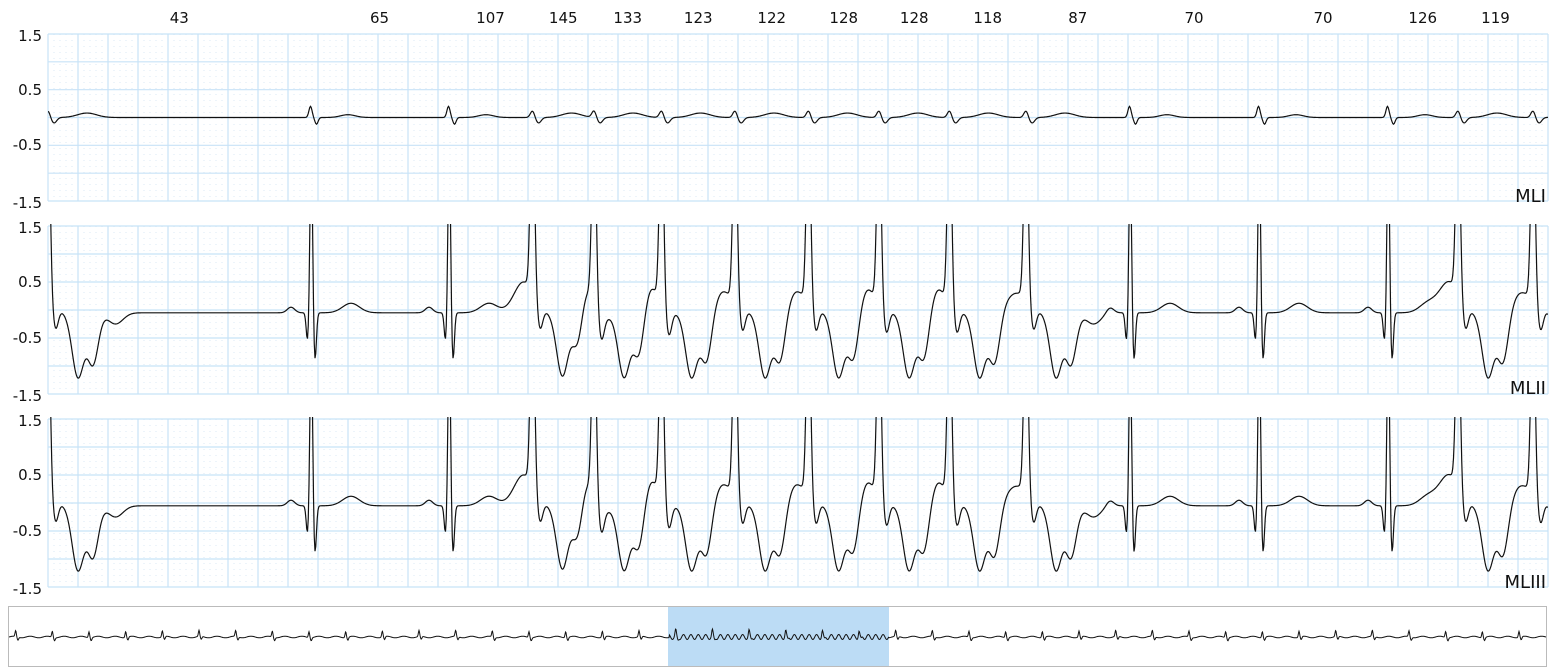  What do you see at coordinates (1527, 388) in the screenshot?
I see `lead-label: MLII` at bounding box center [1527, 388].